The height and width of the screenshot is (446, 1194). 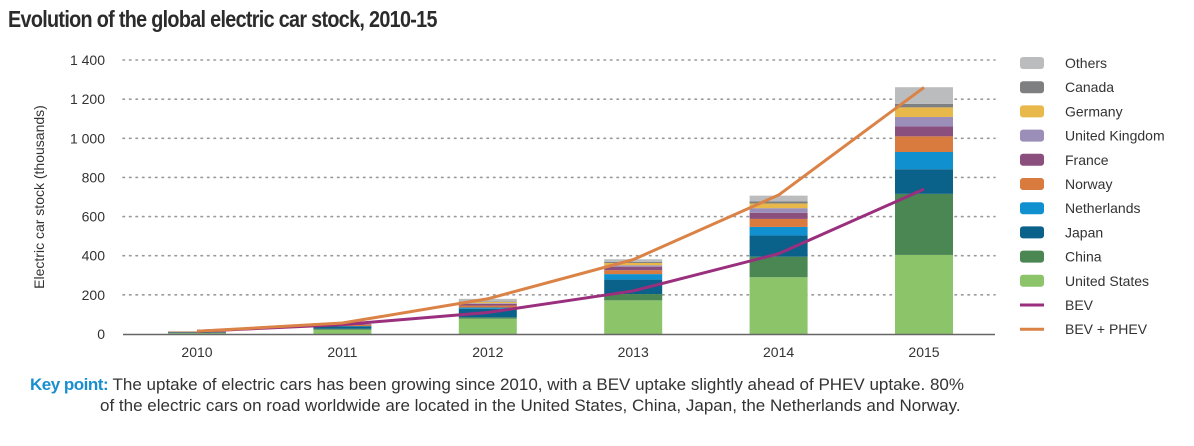 What do you see at coordinates (778, 198) in the screenshot?
I see `bar-segment-others` at bounding box center [778, 198].